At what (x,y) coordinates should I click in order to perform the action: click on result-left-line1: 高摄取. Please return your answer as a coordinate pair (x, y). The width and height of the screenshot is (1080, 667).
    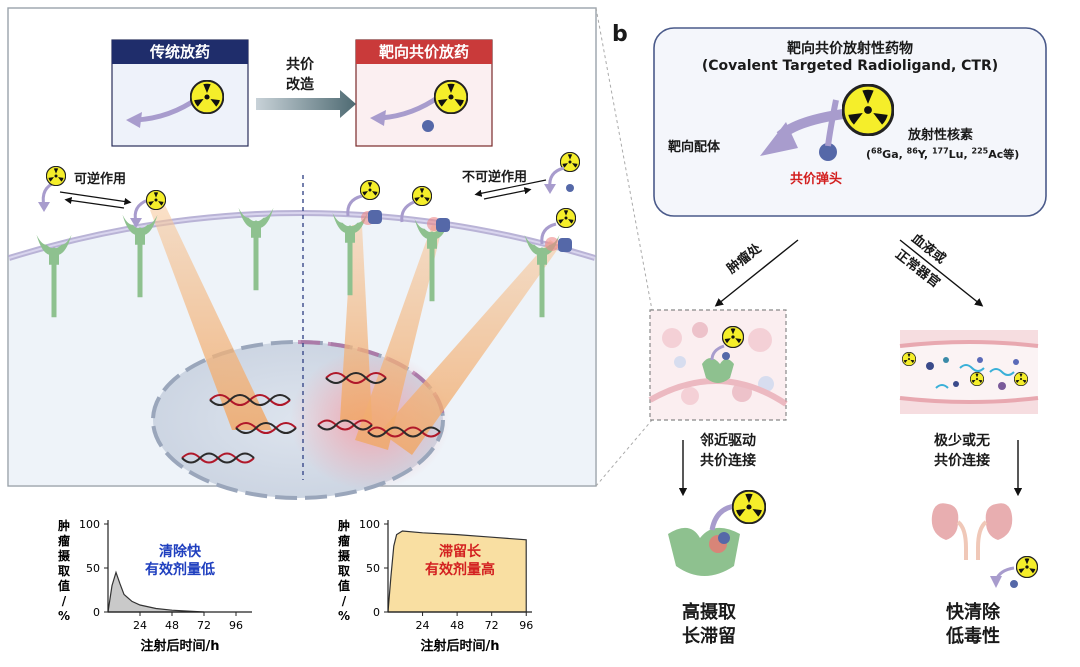
    Looking at the image, I should click on (709, 612).